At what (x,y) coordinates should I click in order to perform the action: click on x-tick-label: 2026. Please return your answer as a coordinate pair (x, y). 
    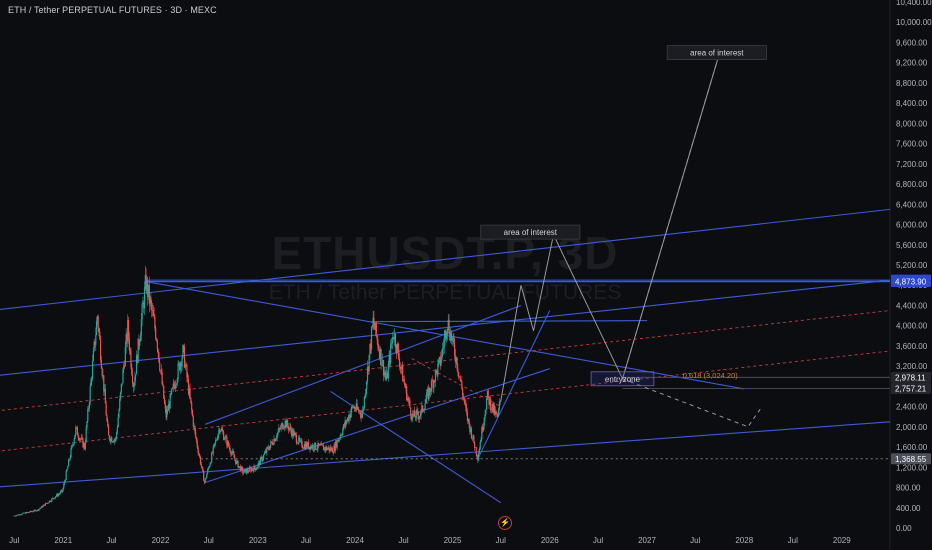
    Looking at the image, I should click on (550, 540).